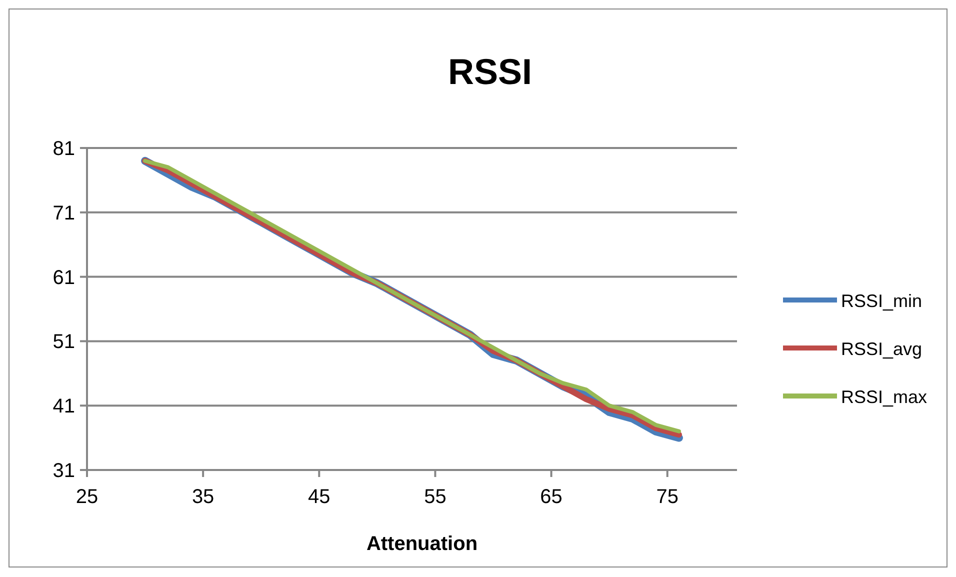 The height and width of the screenshot is (577, 956). Describe the element at coordinates (435, 497) in the screenshot. I see `x-tick-label: 55` at that location.